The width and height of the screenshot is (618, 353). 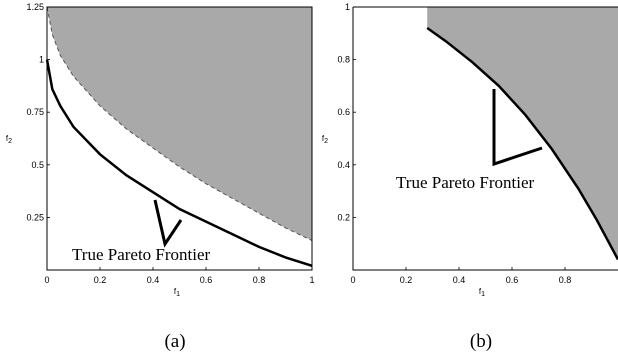 What do you see at coordinates (325, 139) in the screenshot?
I see `panel-b-y-axis-label: f2` at bounding box center [325, 139].